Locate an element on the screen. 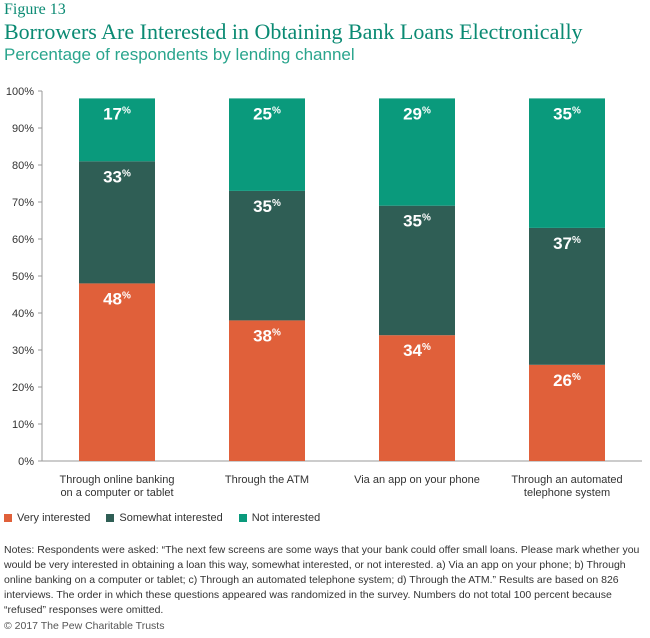  legend-item-very: Very interested is located at coordinates (47, 518).